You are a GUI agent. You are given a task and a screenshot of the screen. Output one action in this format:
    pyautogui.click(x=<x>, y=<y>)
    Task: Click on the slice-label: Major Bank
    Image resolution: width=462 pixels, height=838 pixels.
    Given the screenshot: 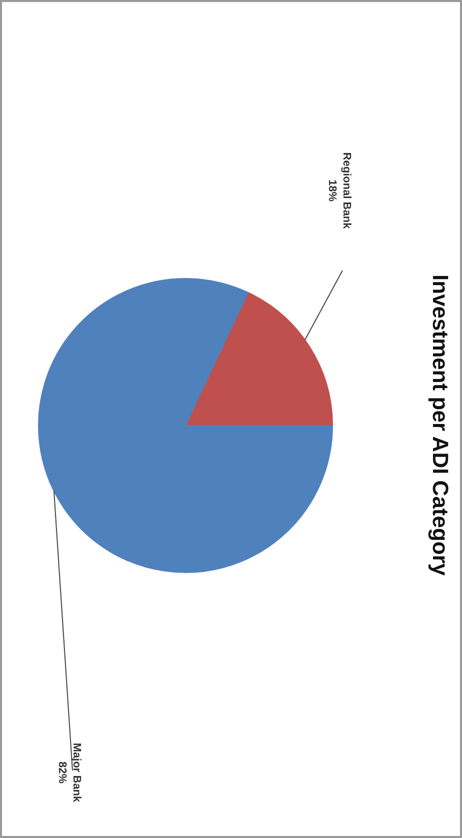 What is the action you would take?
    pyautogui.click(x=76, y=773)
    